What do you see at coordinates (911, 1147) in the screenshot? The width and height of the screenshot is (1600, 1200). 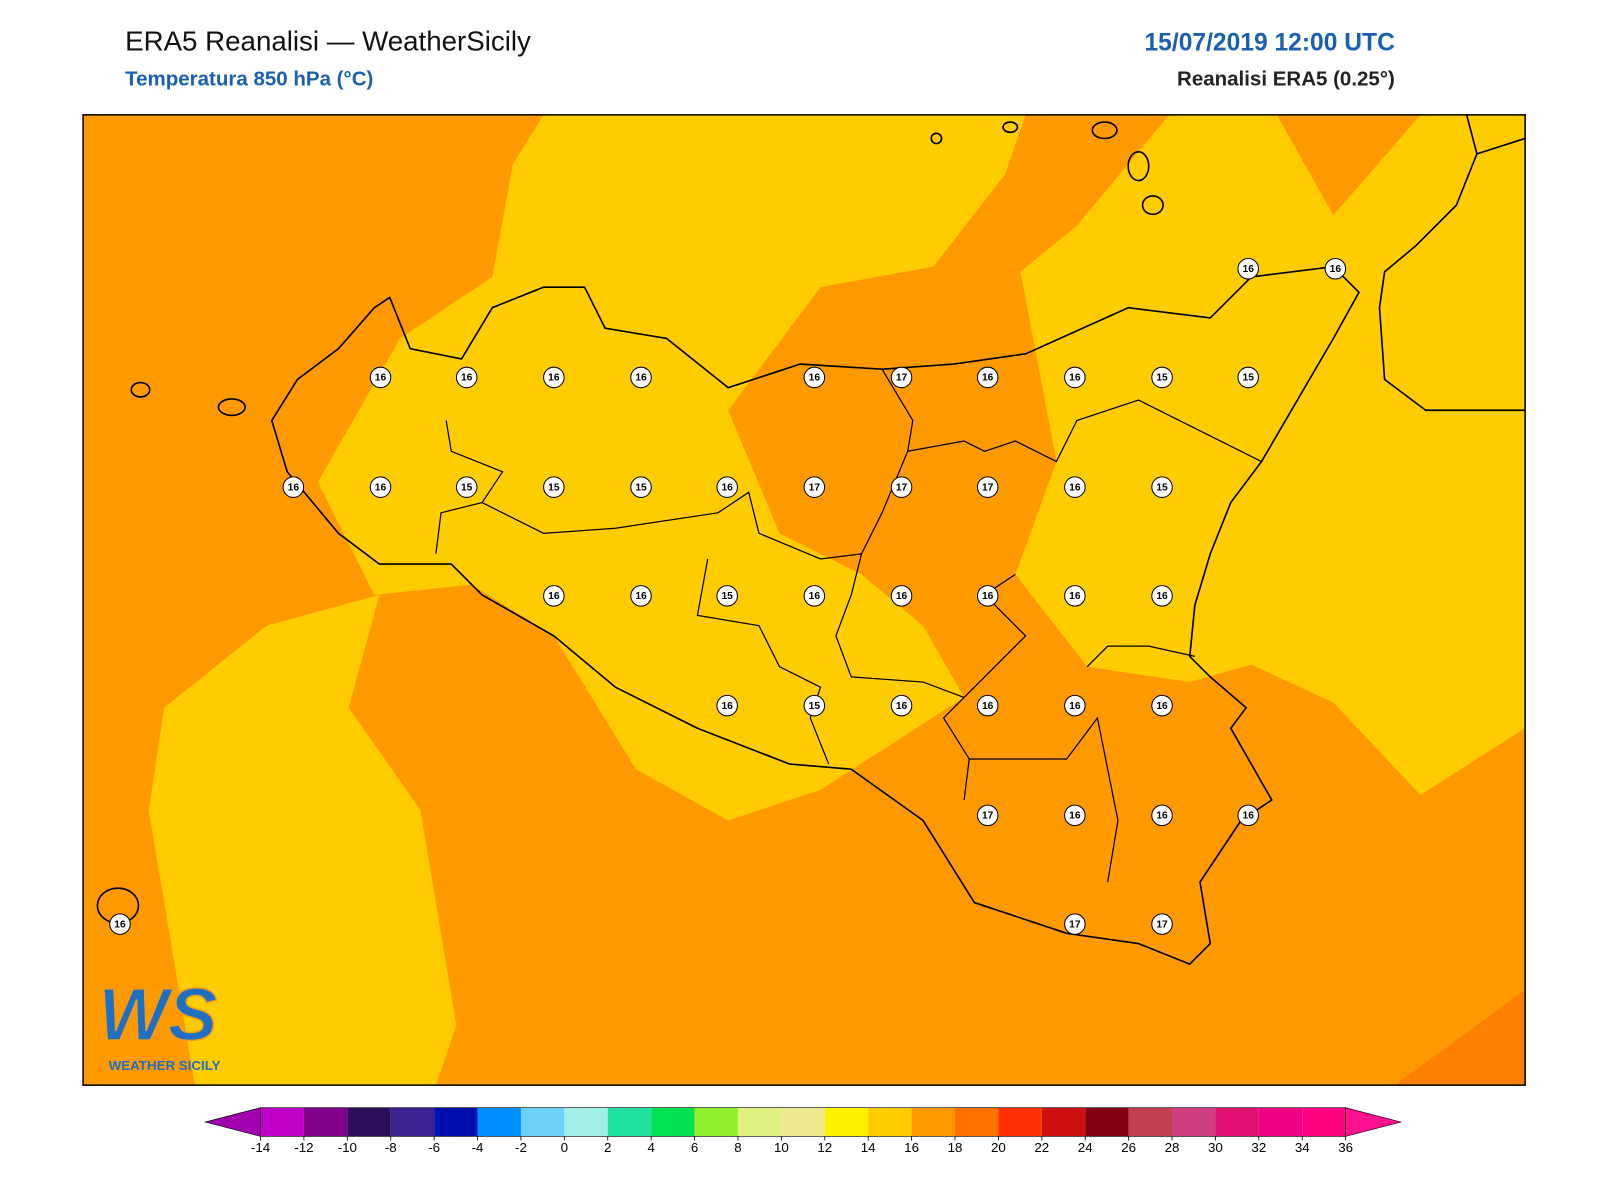 I see `colorbar-tick-label: 16` at bounding box center [911, 1147].